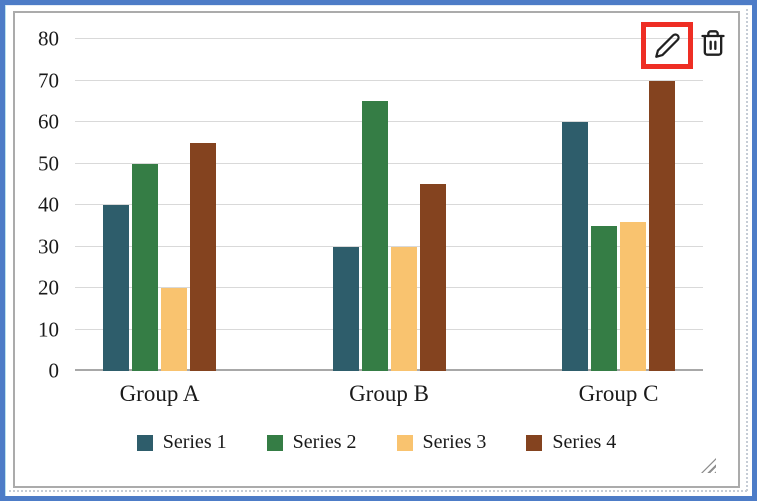  I want to click on x-axis-label: Group C, so click(618, 393).